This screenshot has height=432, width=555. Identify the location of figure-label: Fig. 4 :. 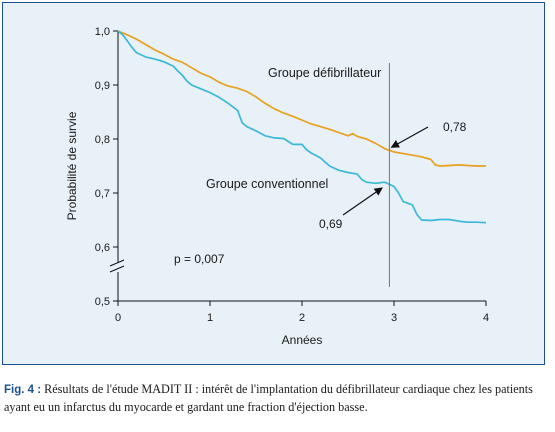
(23, 390).